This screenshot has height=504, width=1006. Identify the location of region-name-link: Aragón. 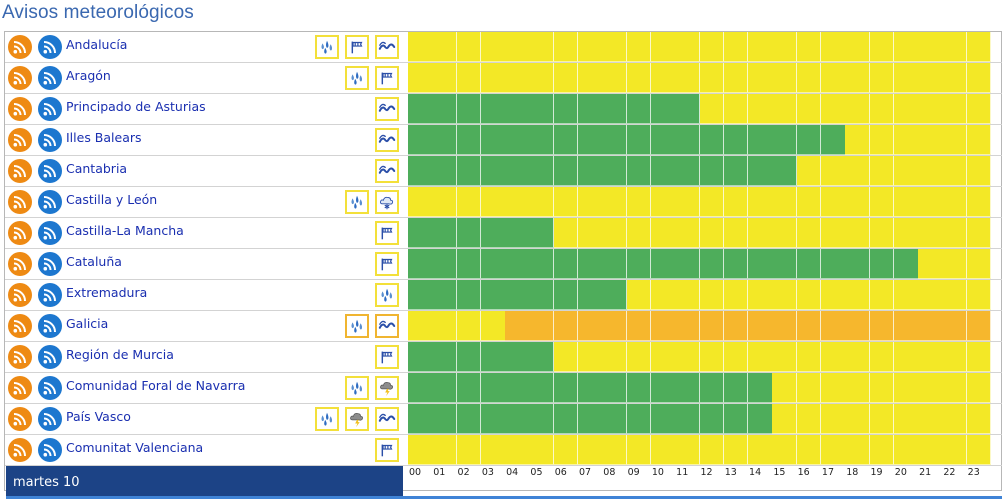
(88, 75).